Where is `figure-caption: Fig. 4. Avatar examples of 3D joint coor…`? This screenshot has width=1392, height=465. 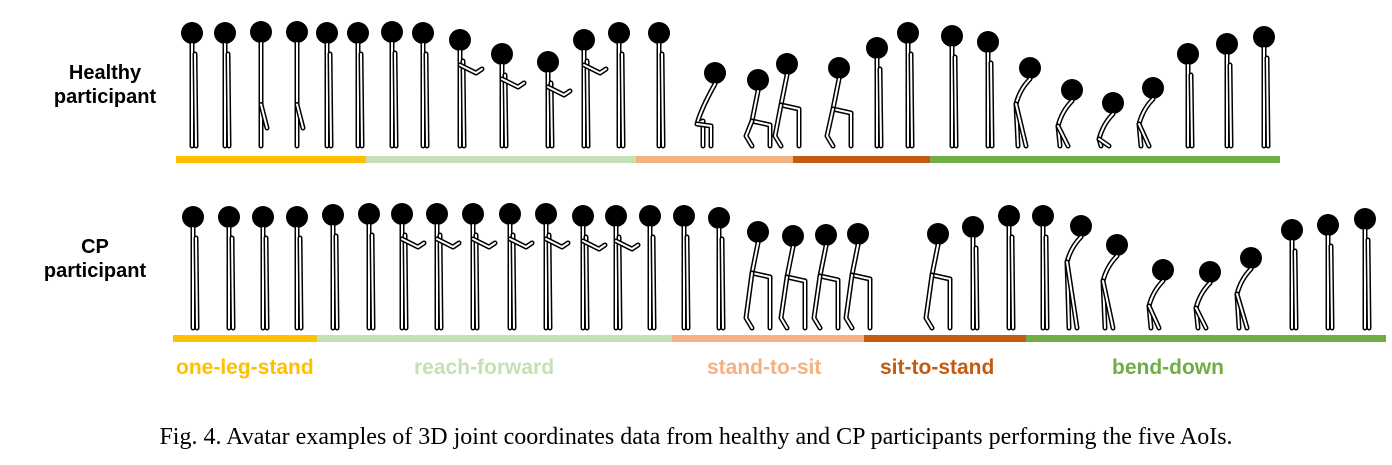
figure-caption: Fig. 4. Avatar examples of 3D joint coor… is located at coordinates (696, 437).